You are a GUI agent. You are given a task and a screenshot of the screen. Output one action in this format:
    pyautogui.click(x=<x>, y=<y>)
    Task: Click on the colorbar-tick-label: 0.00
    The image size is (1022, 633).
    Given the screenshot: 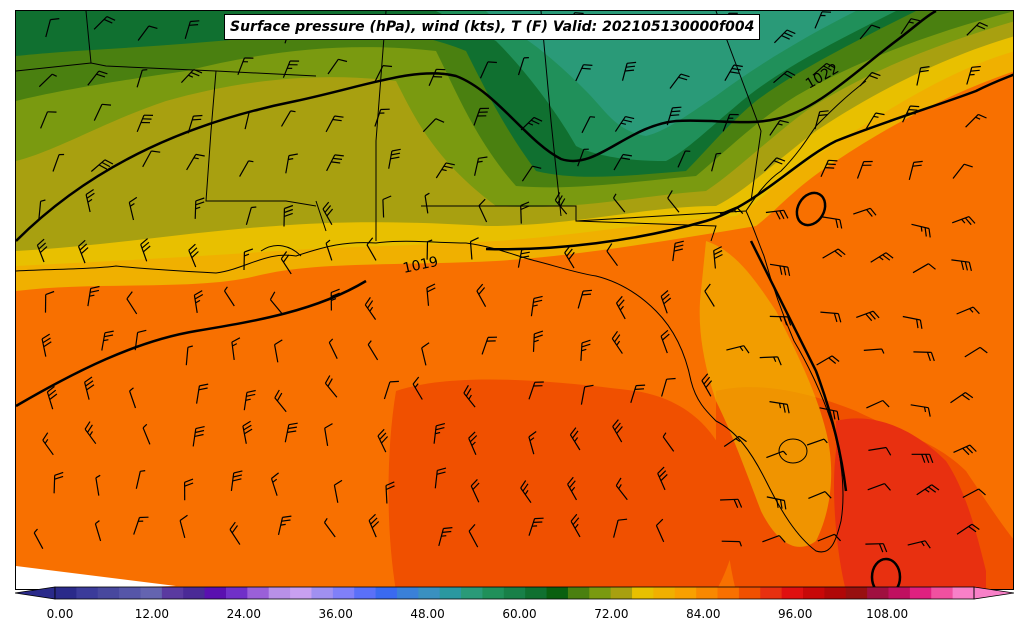 What is the action you would take?
    pyautogui.click(x=60, y=614)
    